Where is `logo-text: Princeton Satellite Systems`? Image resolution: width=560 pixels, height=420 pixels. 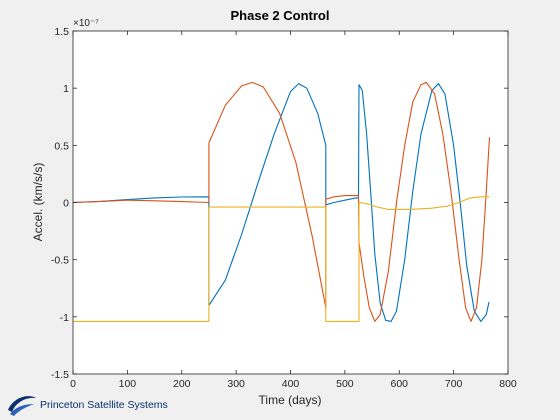 logo-text: Princeton Satellite Systems is located at coordinates (104, 405).